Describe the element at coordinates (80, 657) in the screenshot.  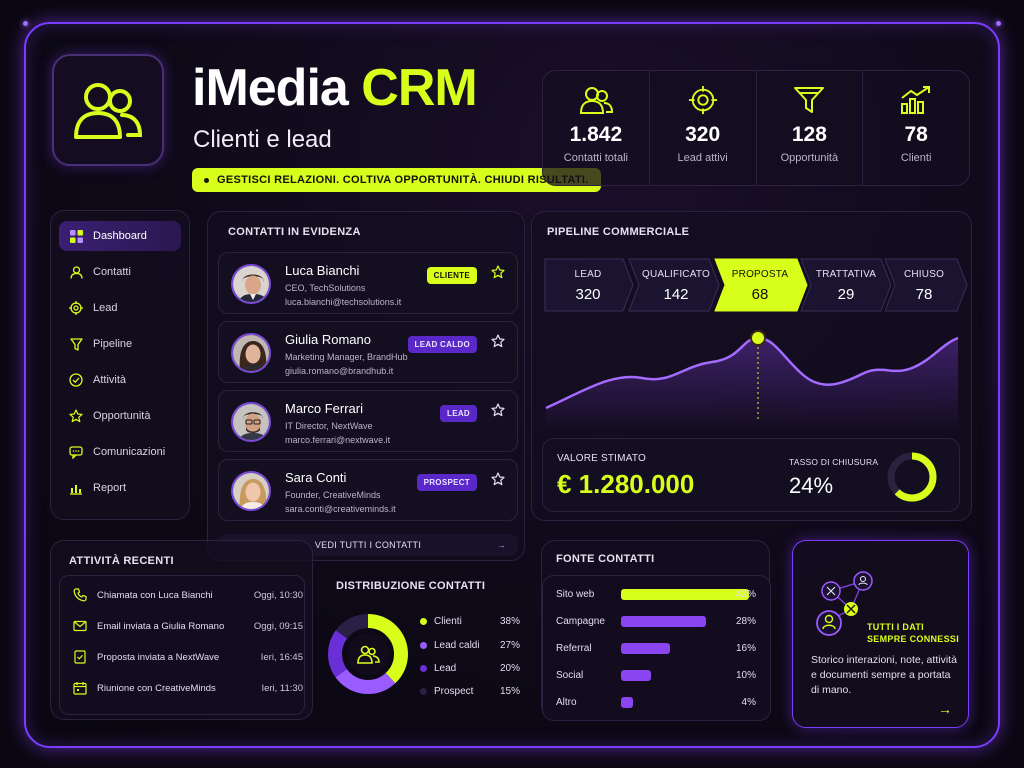
I see `document-icon` at that location.